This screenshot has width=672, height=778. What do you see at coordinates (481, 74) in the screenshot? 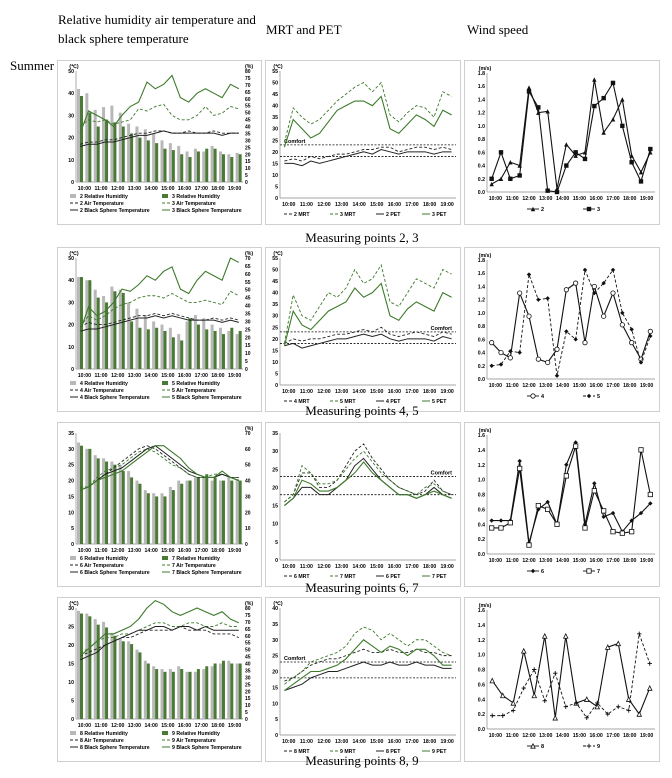
I see `y-tick-label: 1.8` at bounding box center [481, 74].